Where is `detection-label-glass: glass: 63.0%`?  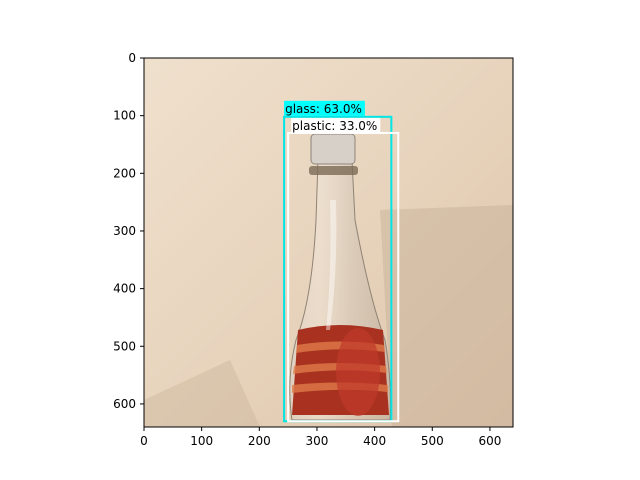
detection-label-glass: glass: 63.0% is located at coordinates (323, 109).